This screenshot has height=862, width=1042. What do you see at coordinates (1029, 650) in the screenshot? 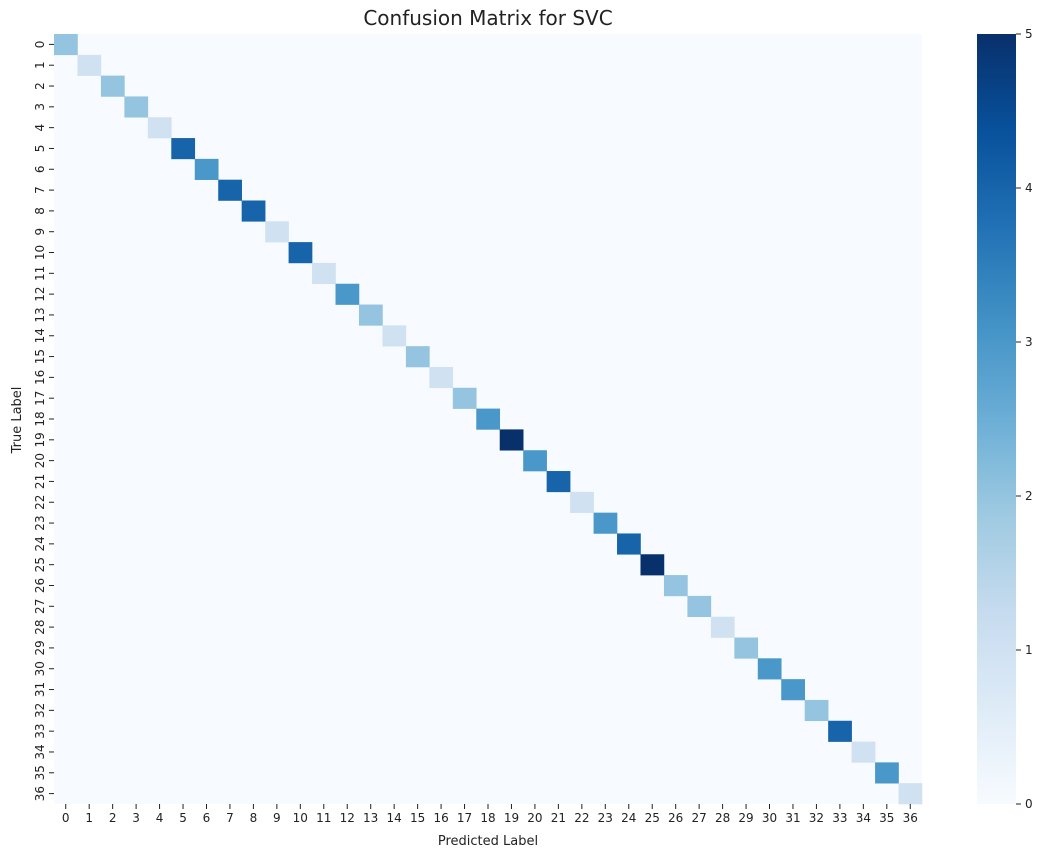
I see `colorbar-tick-label: 1` at bounding box center [1029, 650].